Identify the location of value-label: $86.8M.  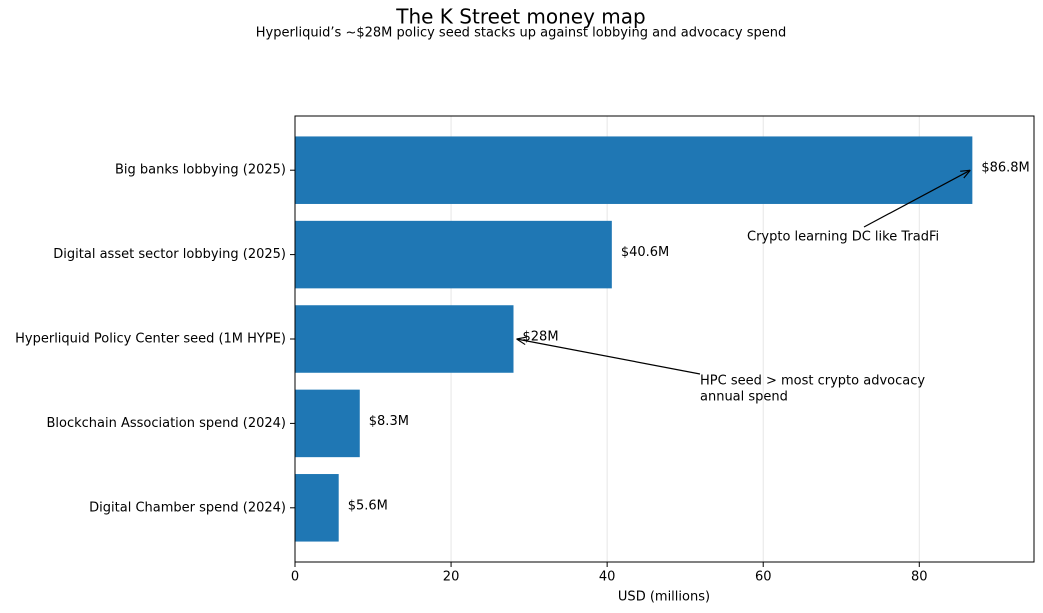
(1005, 168).